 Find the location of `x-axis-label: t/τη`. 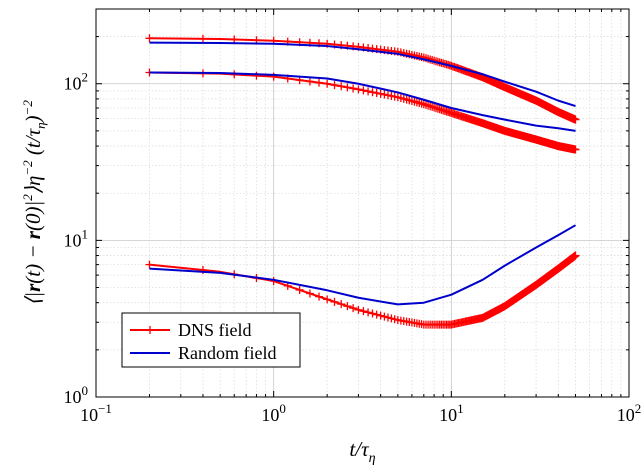

x-axis-label: t/τη is located at coordinates (362, 451).